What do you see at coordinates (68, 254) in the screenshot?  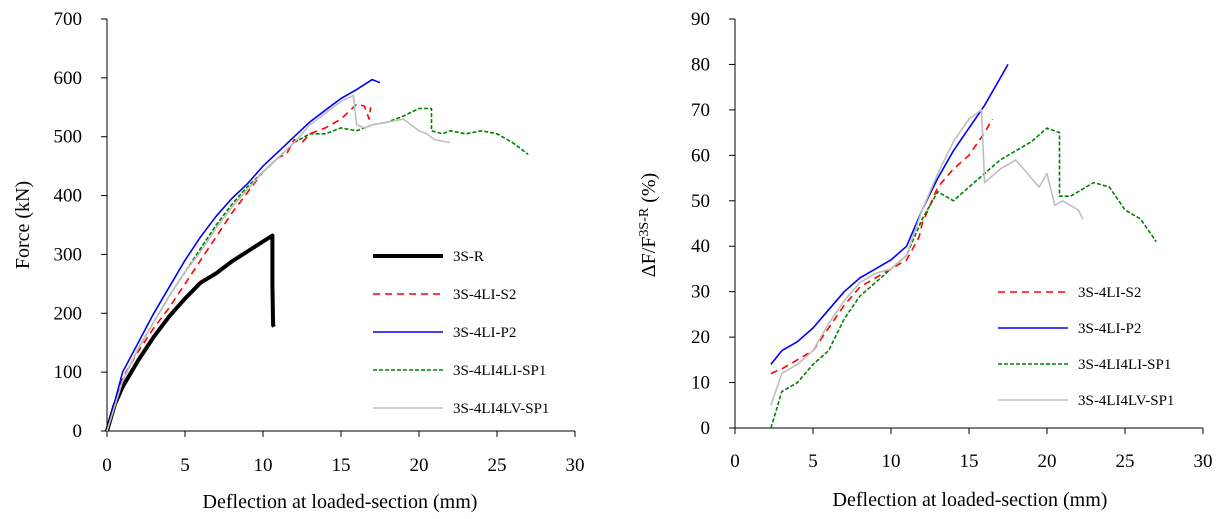 I see `chart1-y-tick-label: 300` at bounding box center [68, 254].